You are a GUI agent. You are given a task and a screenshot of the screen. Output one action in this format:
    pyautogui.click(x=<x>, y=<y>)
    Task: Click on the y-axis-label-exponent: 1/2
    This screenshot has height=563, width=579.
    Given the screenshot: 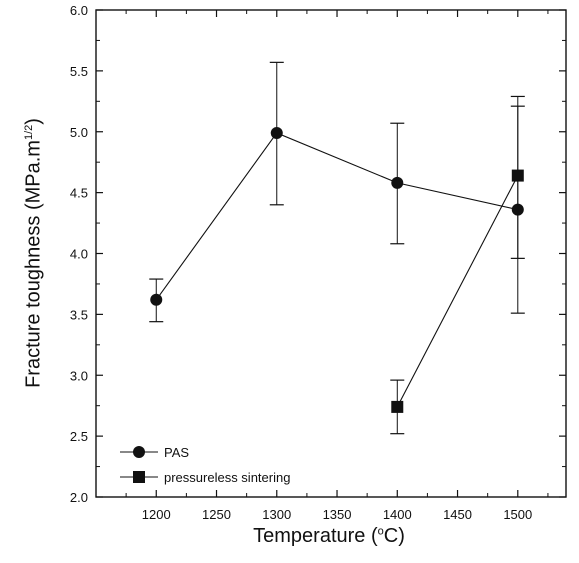 What is the action you would take?
    pyautogui.click(x=28, y=132)
    